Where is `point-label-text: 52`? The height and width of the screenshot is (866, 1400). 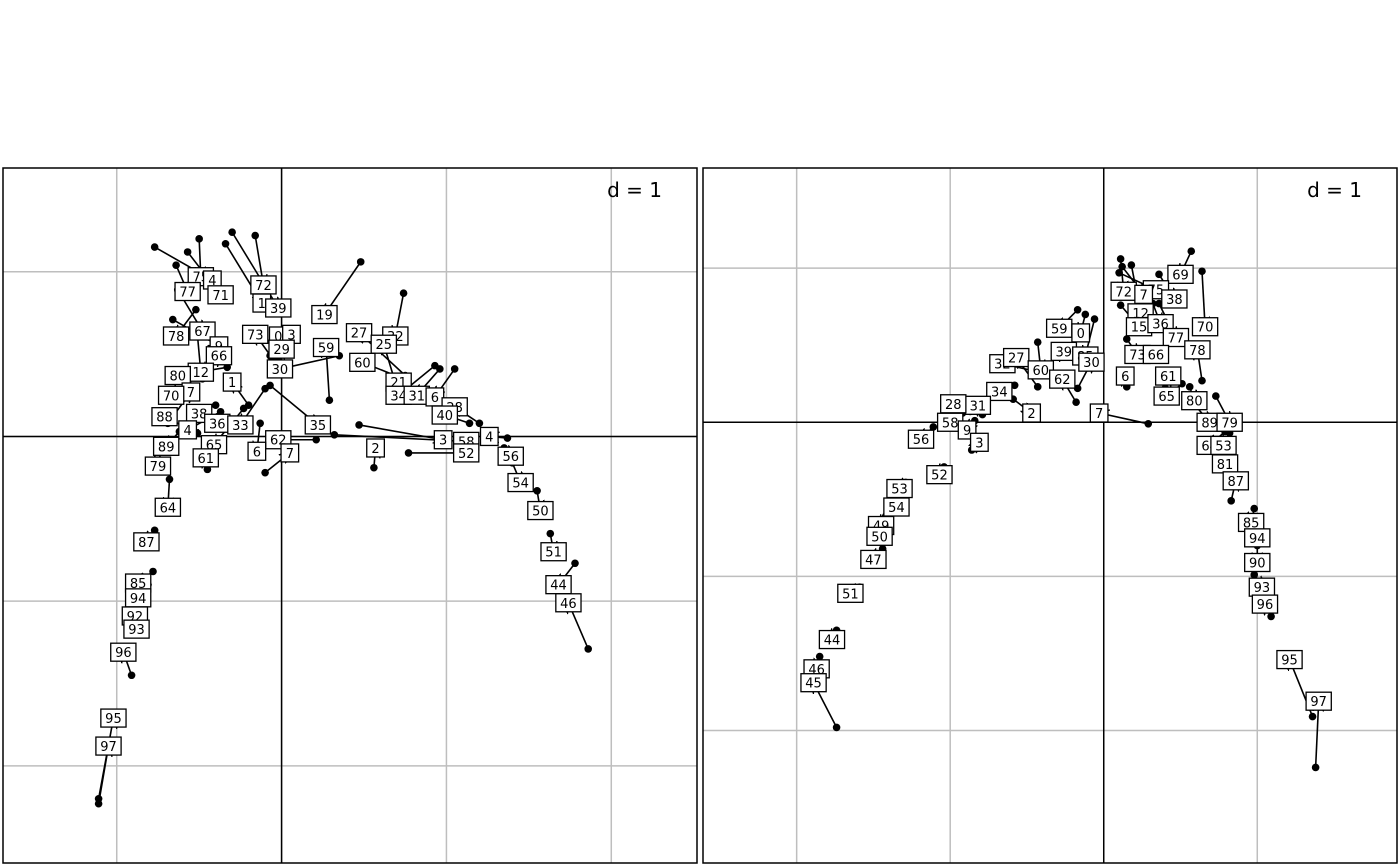 point-label-text: 52 is located at coordinates (466, 454).